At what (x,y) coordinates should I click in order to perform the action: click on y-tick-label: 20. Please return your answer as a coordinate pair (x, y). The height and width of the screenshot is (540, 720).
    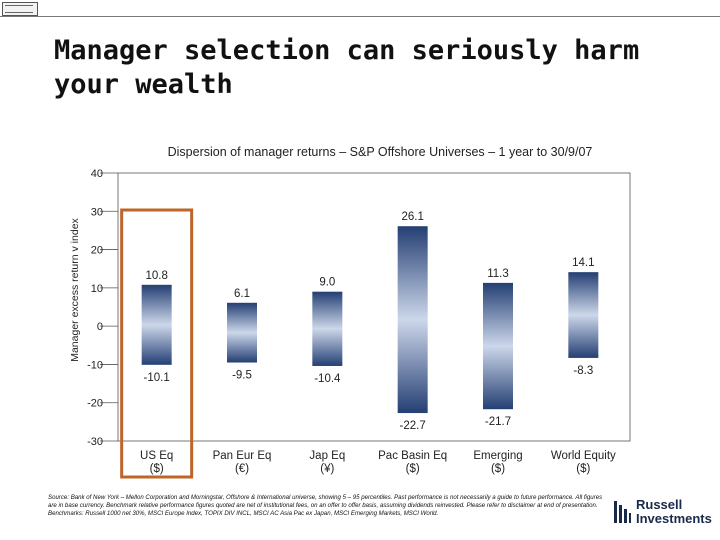
    Looking at the image, I should click on (97, 251).